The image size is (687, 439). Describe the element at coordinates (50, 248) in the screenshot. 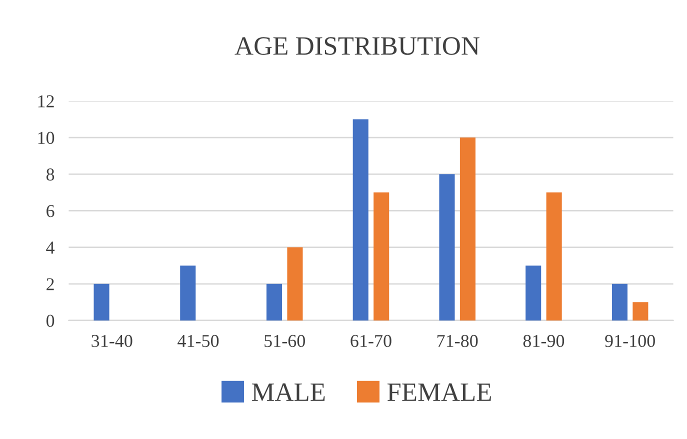

I see `y-tick-label: 4` at that location.